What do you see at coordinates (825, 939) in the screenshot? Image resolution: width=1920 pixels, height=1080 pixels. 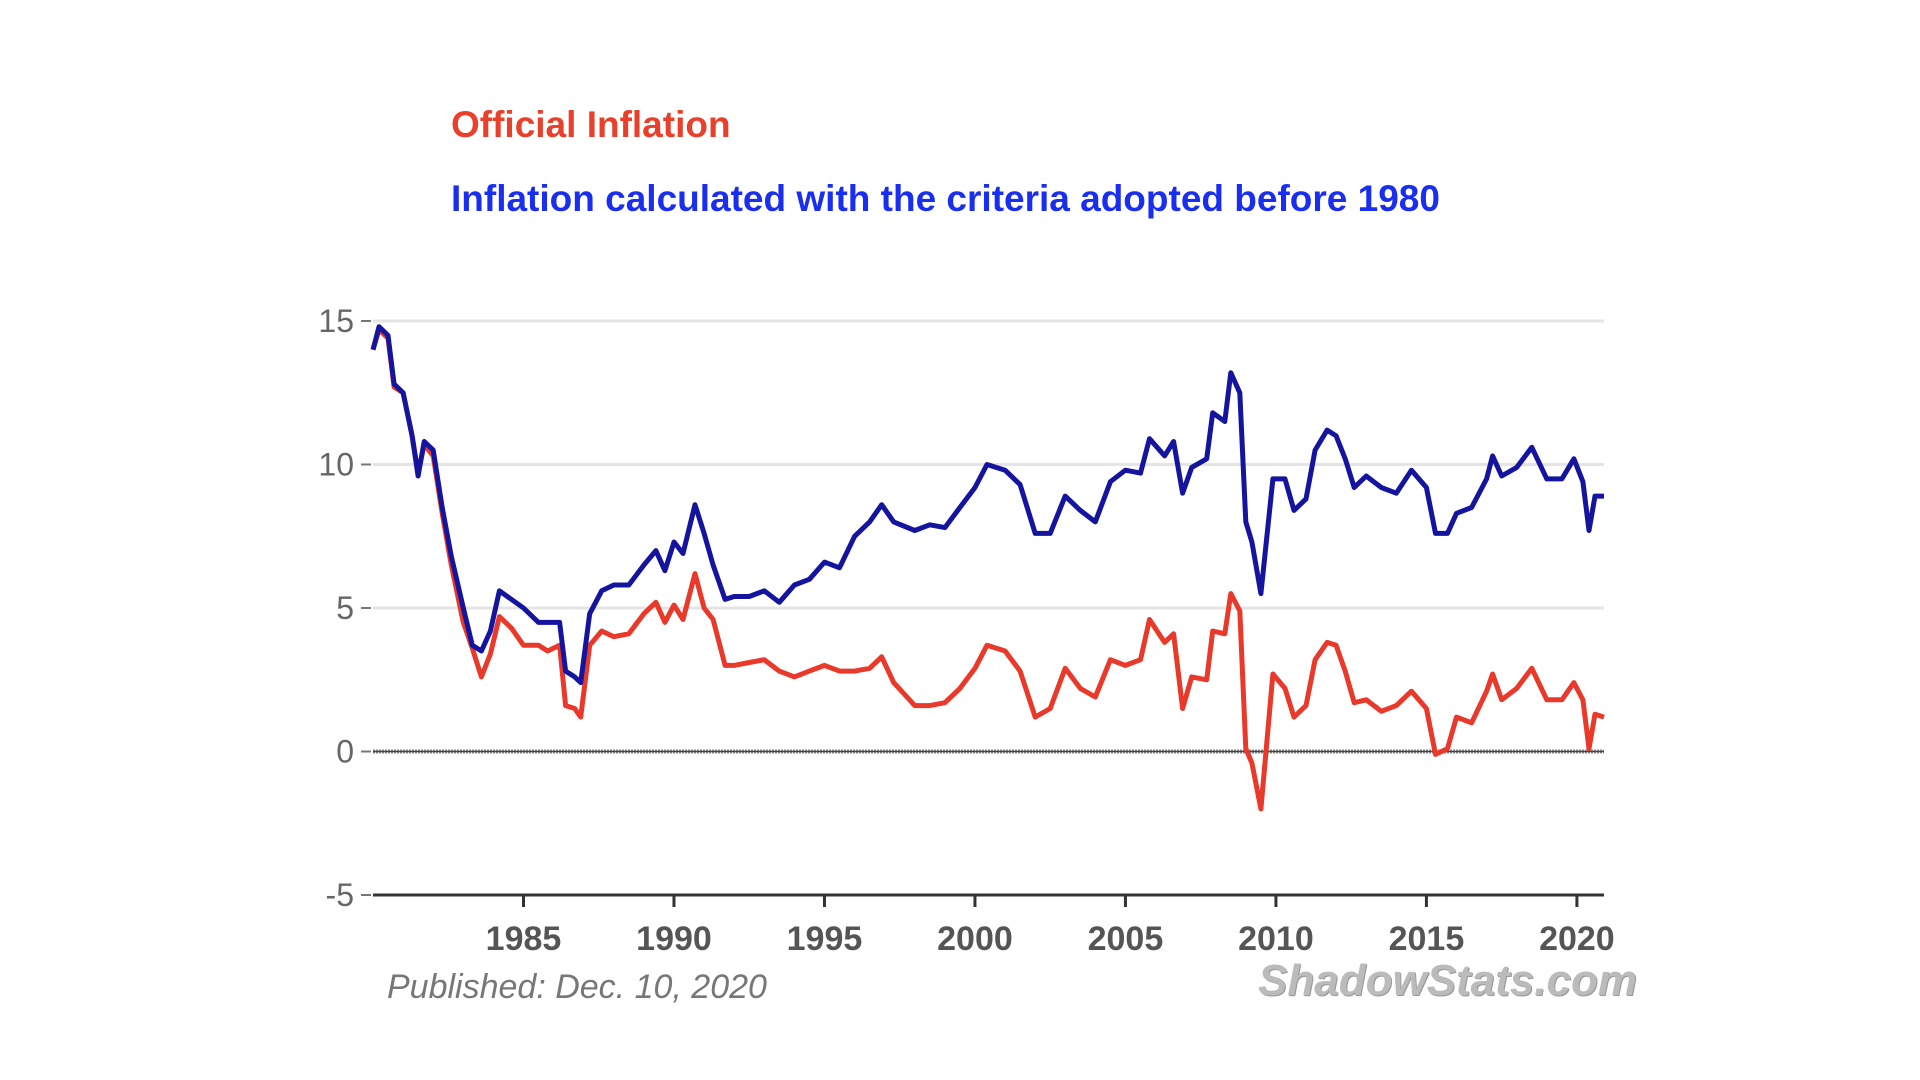 I see `x-tick-label: 1995` at bounding box center [825, 939].